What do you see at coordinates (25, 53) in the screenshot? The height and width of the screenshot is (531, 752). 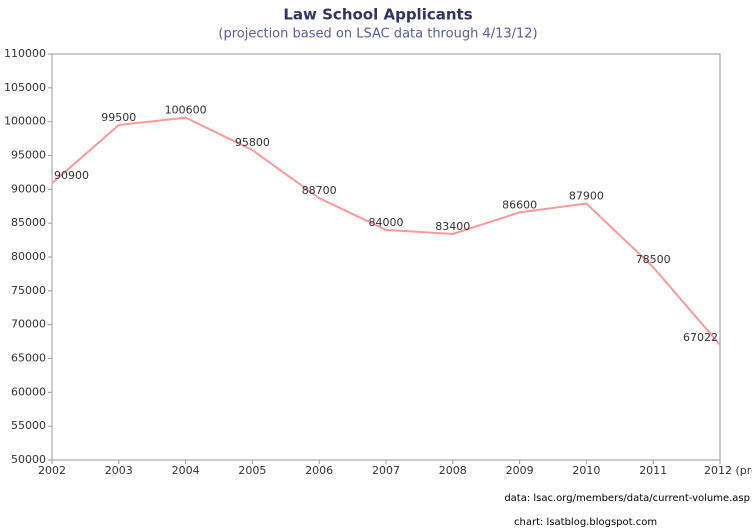 I see `y-tick-label: 110000` at bounding box center [25, 53].